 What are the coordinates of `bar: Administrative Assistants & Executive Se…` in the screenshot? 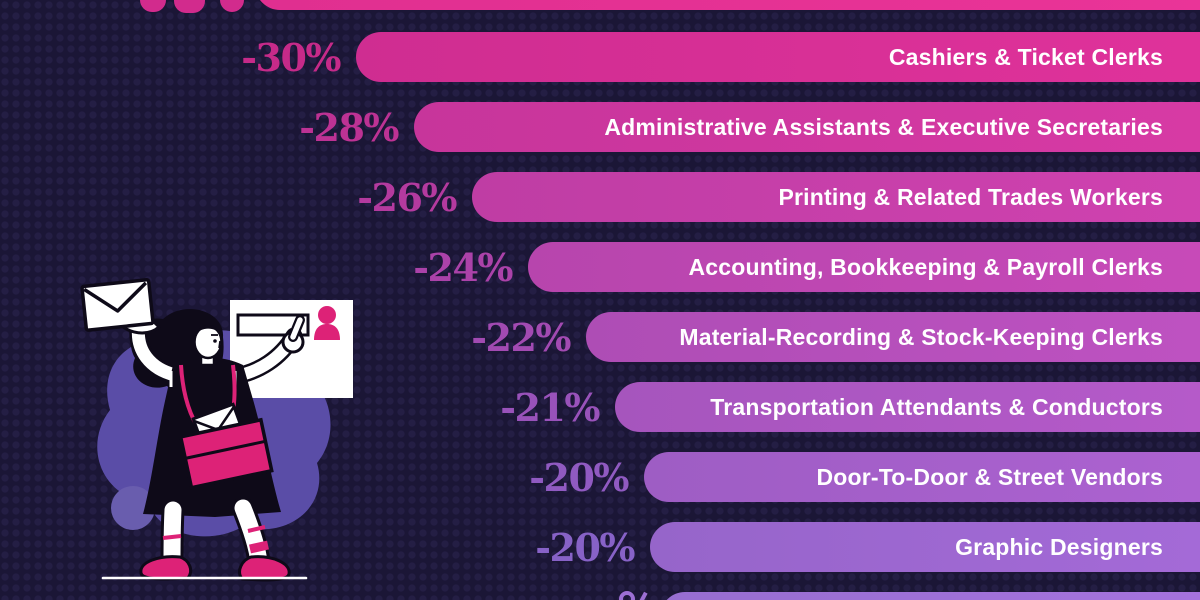 It's located at (807, 127).